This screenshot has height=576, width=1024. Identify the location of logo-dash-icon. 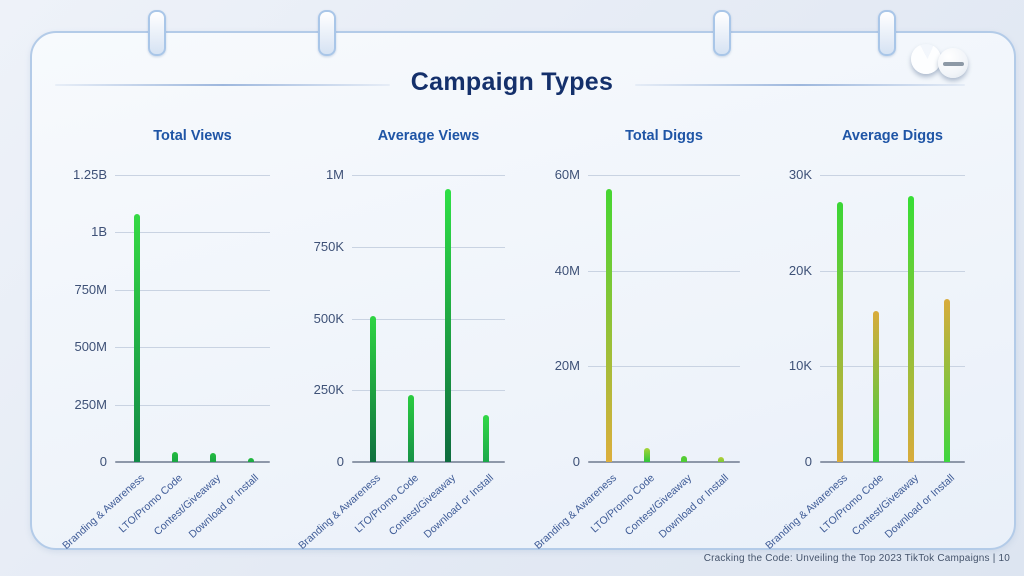
(953, 63).